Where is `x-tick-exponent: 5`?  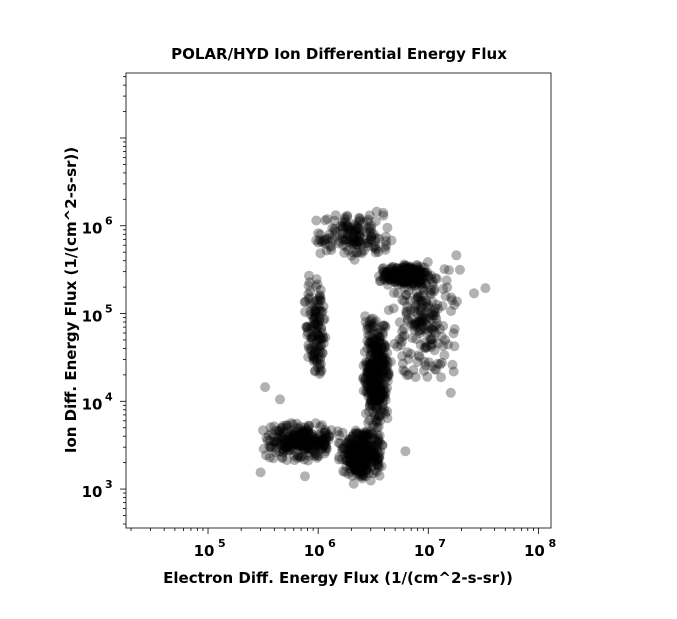 x-tick-exponent: 5 is located at coordinates (222, 543).